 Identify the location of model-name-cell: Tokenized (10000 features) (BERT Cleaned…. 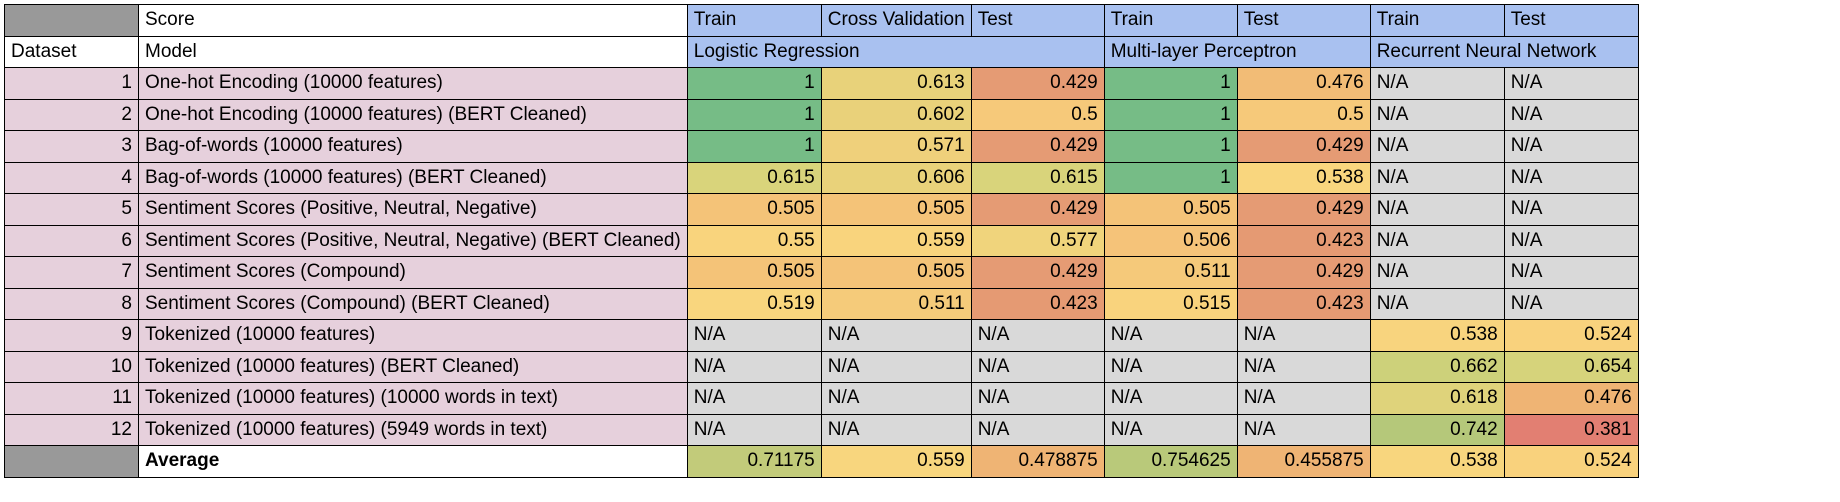
(413, 366).